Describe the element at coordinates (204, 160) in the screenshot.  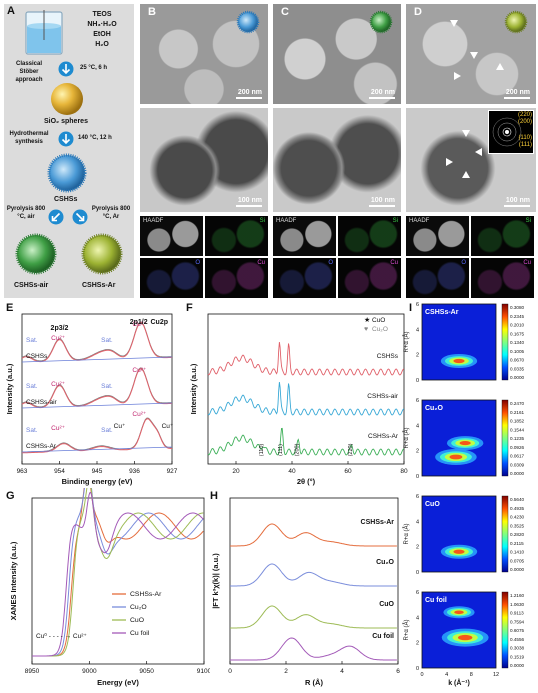
I see `tem-b-high-mag: 100 nm` at that location.